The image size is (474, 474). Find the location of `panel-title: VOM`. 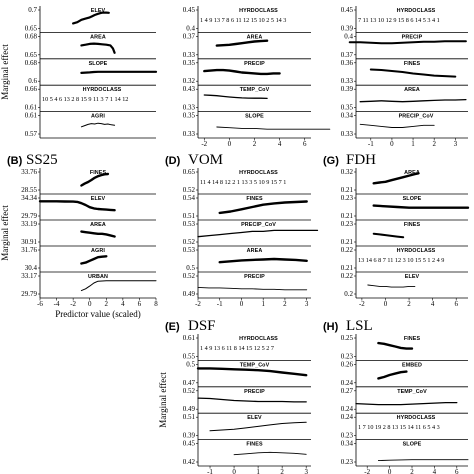

panel-title: VOM is located at coordinates (205, 160).